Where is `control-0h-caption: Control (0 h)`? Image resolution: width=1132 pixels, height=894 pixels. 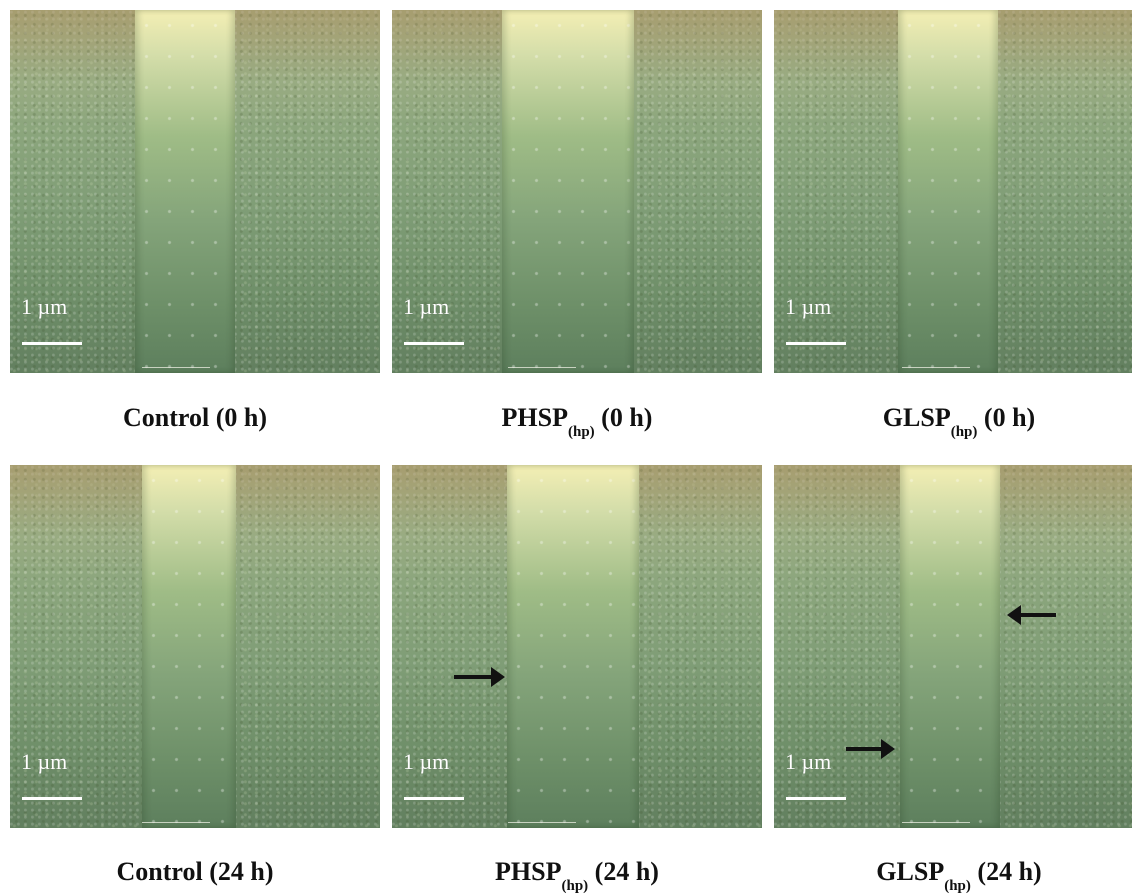
control-0h-caption: Control (0 h) is located at coordinates (195, 418).